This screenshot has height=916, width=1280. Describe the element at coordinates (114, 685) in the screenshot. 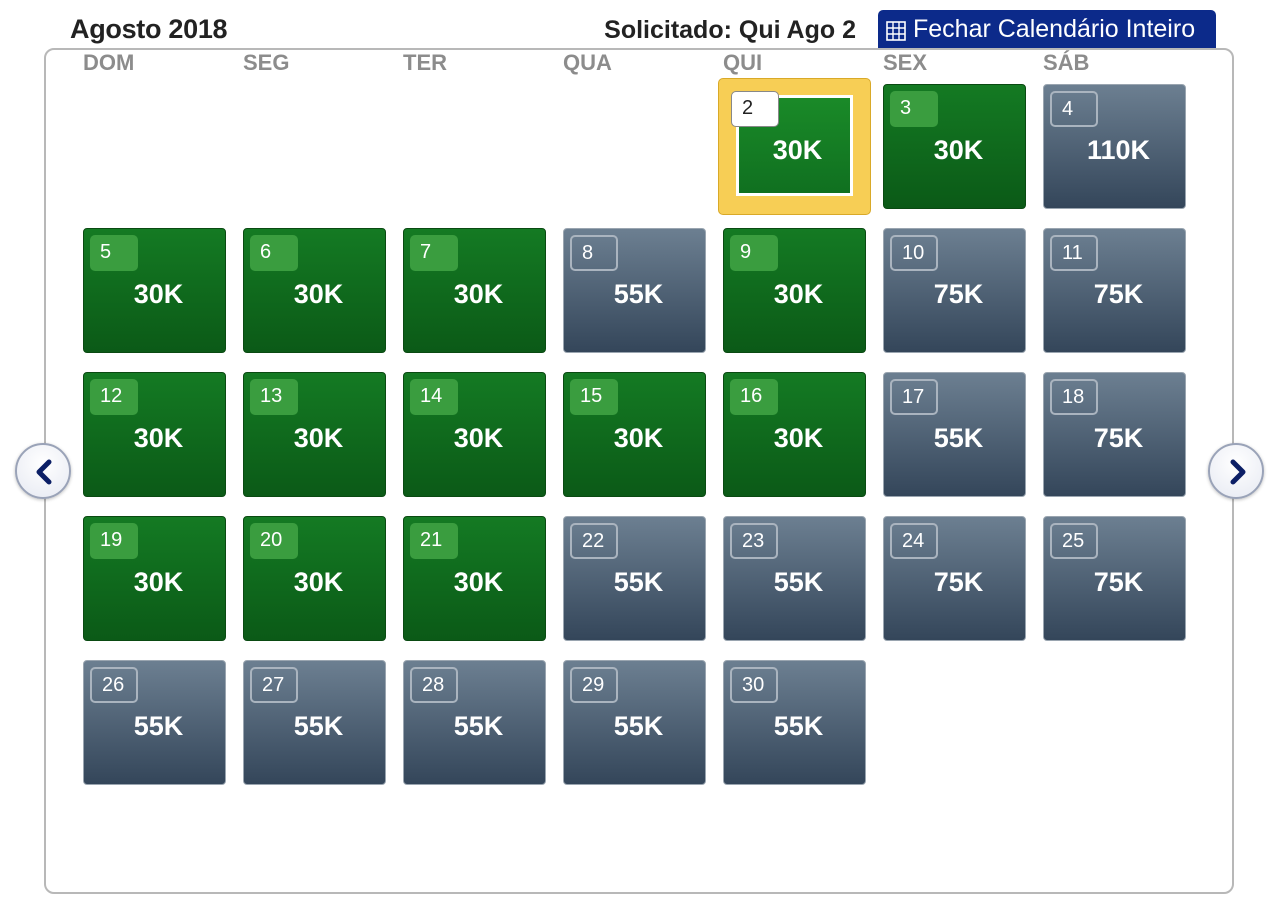

I see `day-number: 26` at that location.